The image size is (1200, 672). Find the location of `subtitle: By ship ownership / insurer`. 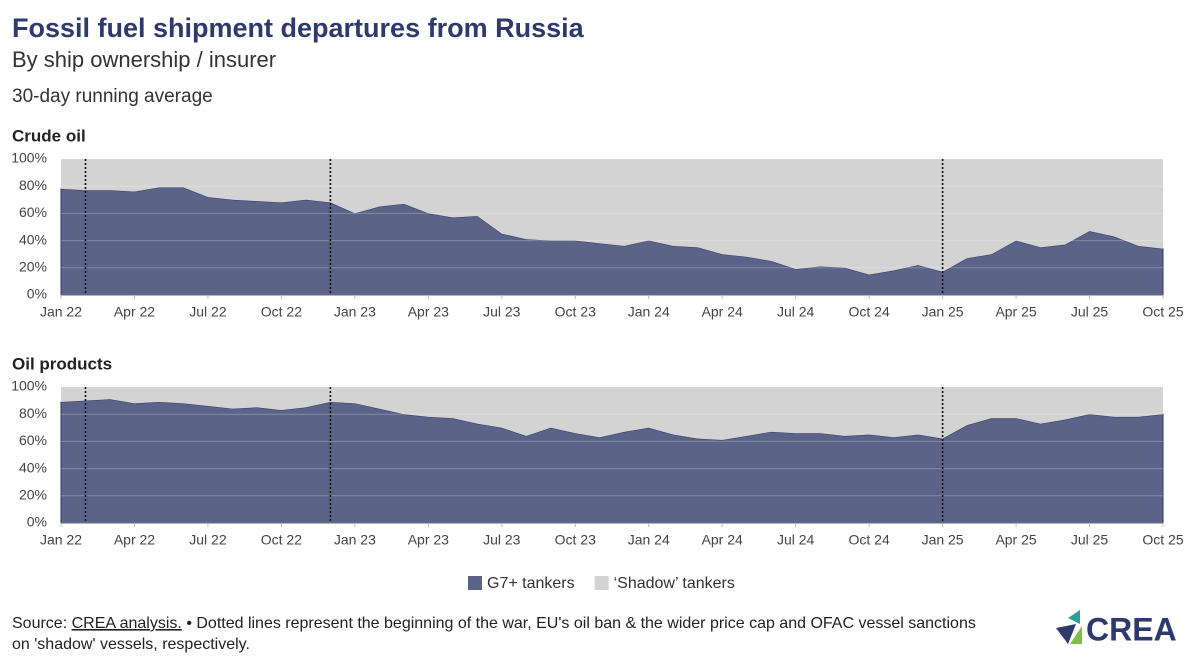

subtitle: By ship ownership / insurer is located at coordinates (144, 59).